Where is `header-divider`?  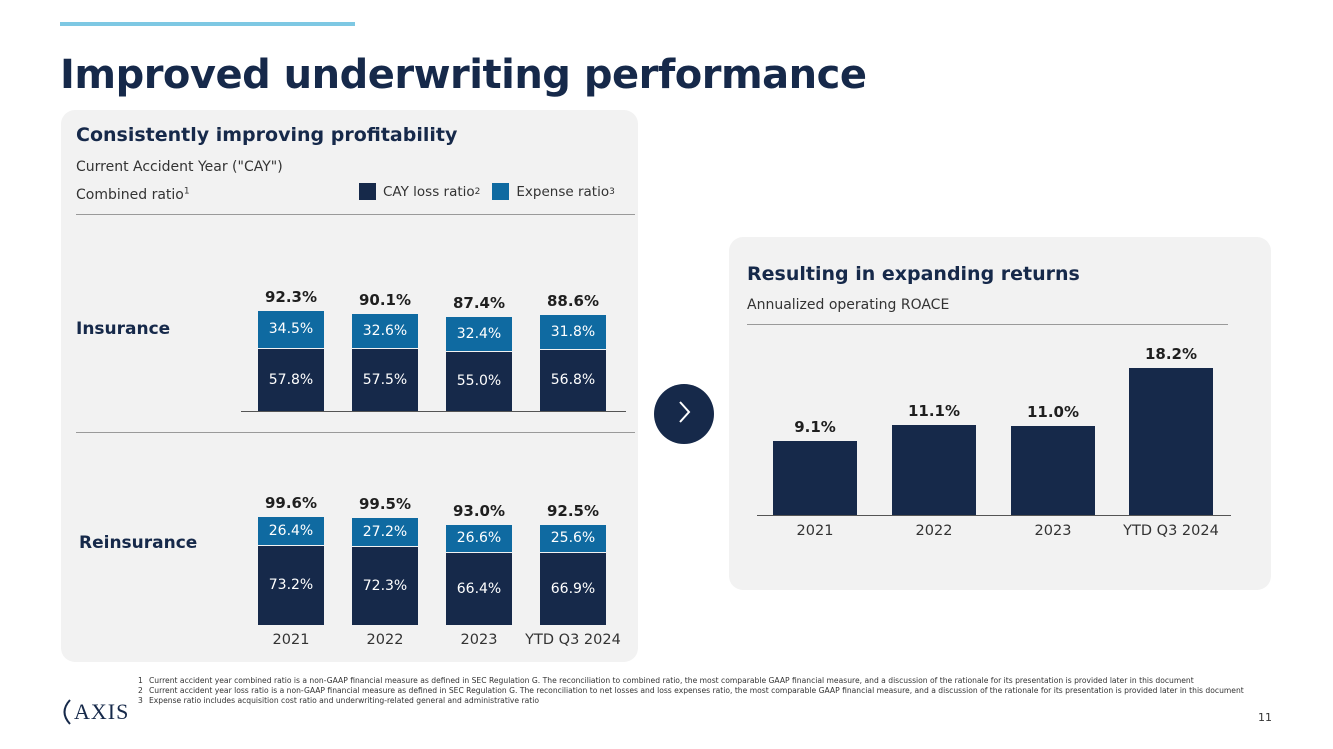 header-divider is located at coordinates (355, 214).